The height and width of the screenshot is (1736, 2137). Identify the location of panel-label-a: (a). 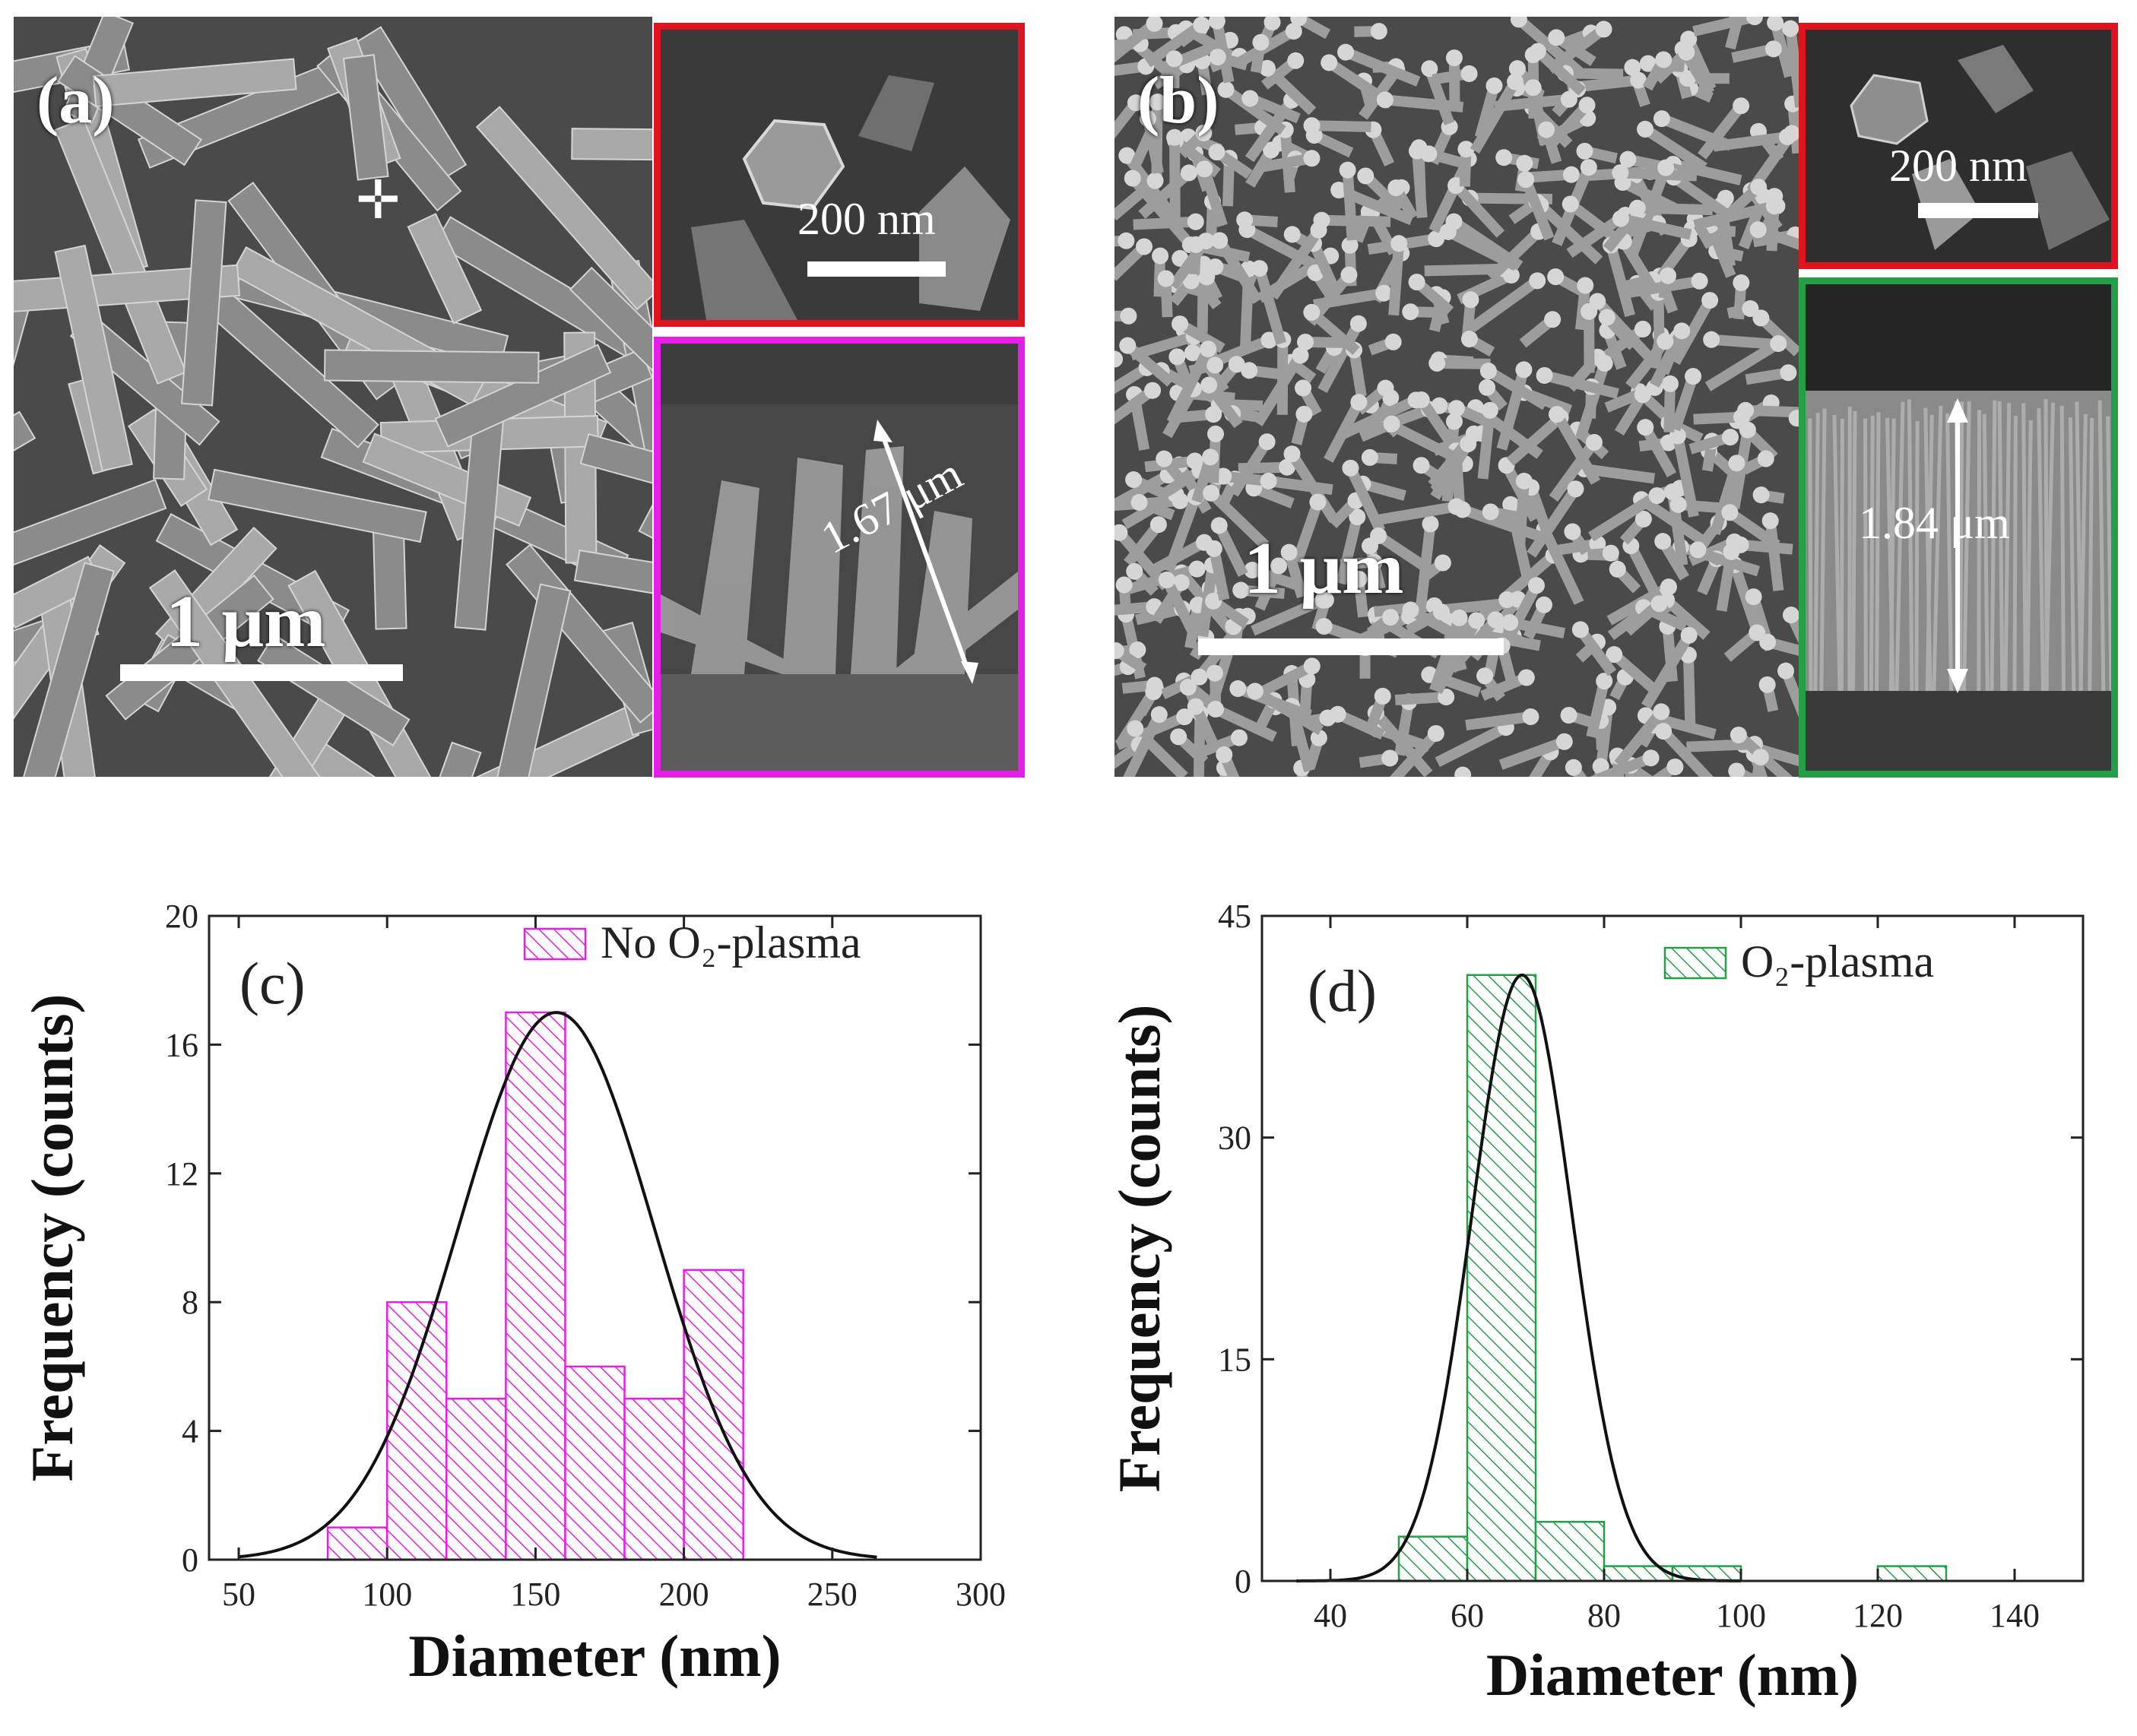
(75, 101).